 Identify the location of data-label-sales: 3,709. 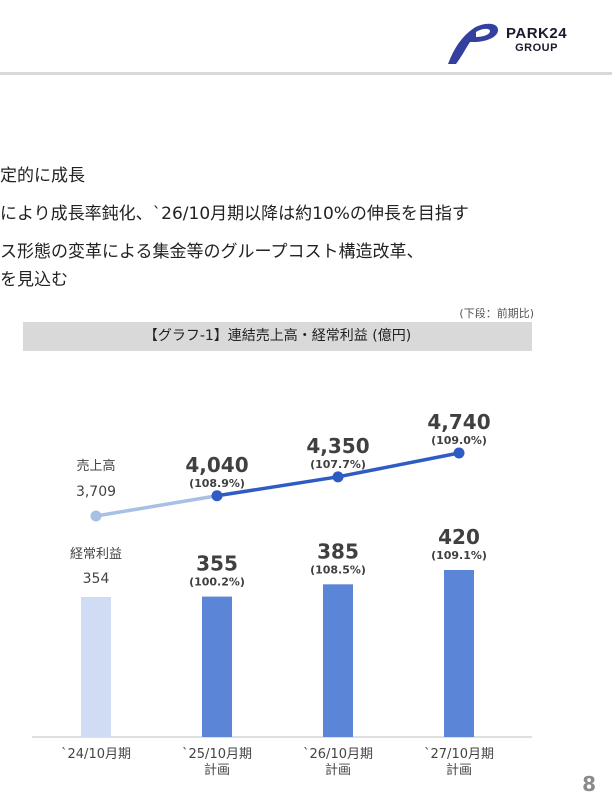
(96, 492).